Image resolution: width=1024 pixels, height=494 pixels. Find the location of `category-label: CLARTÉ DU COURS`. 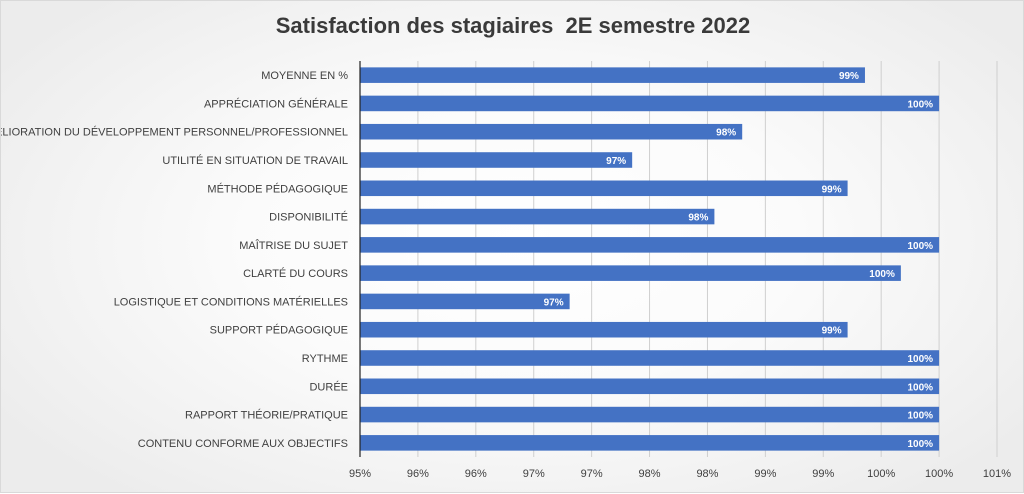

category-label: CLARTÉ DU COURS is located at coordinates (295, 273).